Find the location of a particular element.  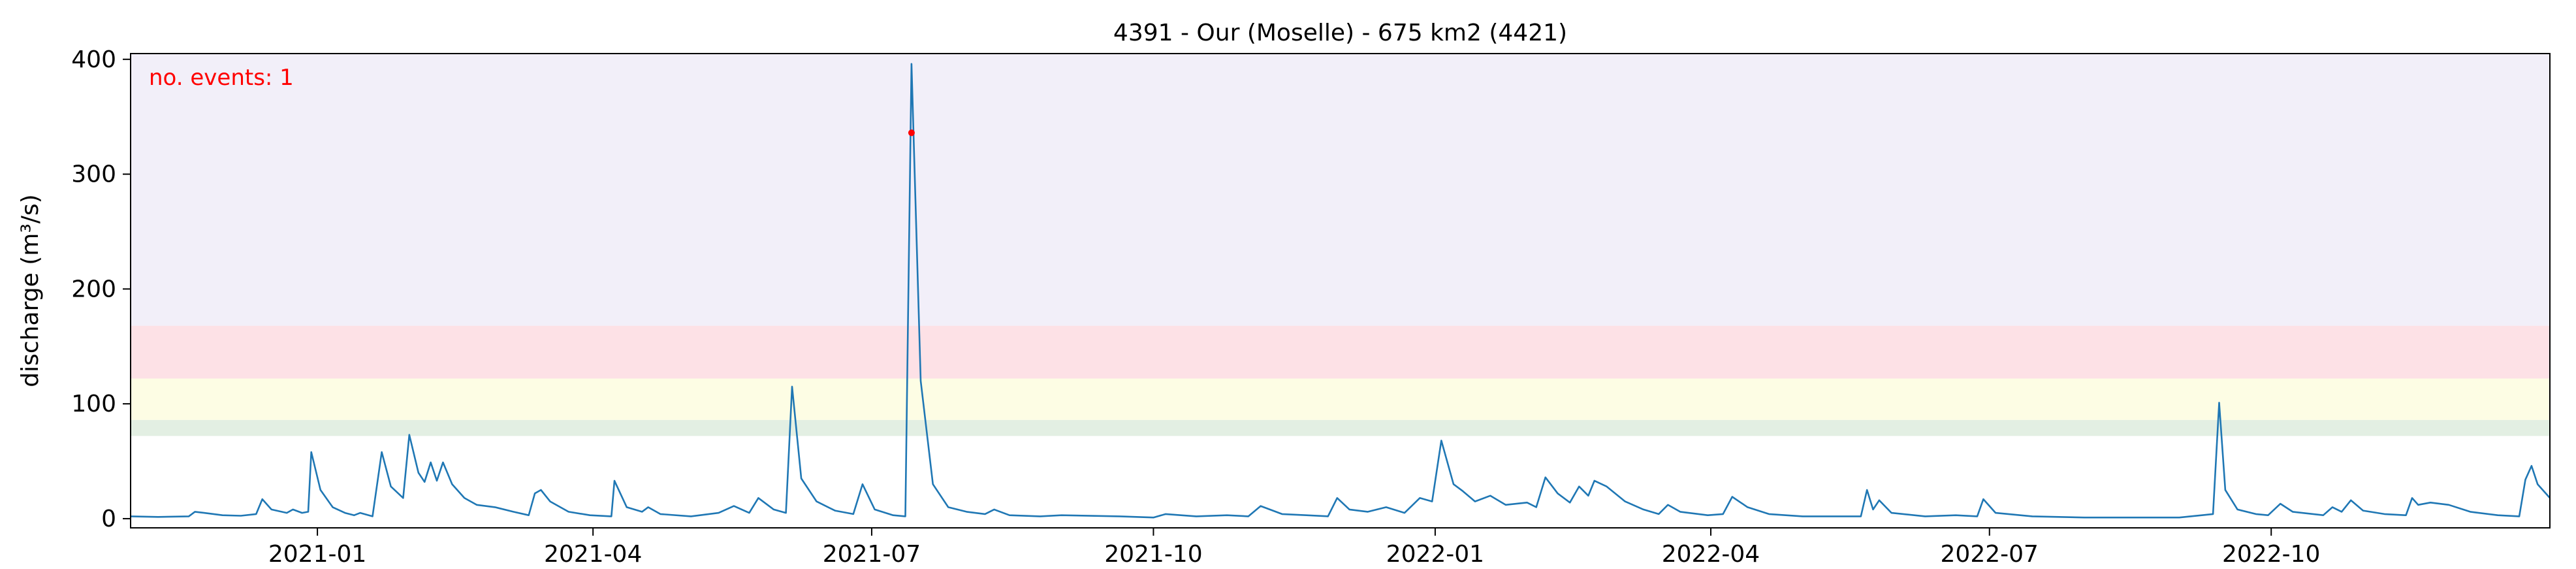

x-tick-label: 2022-10 is located at coordinates (2271, 554).